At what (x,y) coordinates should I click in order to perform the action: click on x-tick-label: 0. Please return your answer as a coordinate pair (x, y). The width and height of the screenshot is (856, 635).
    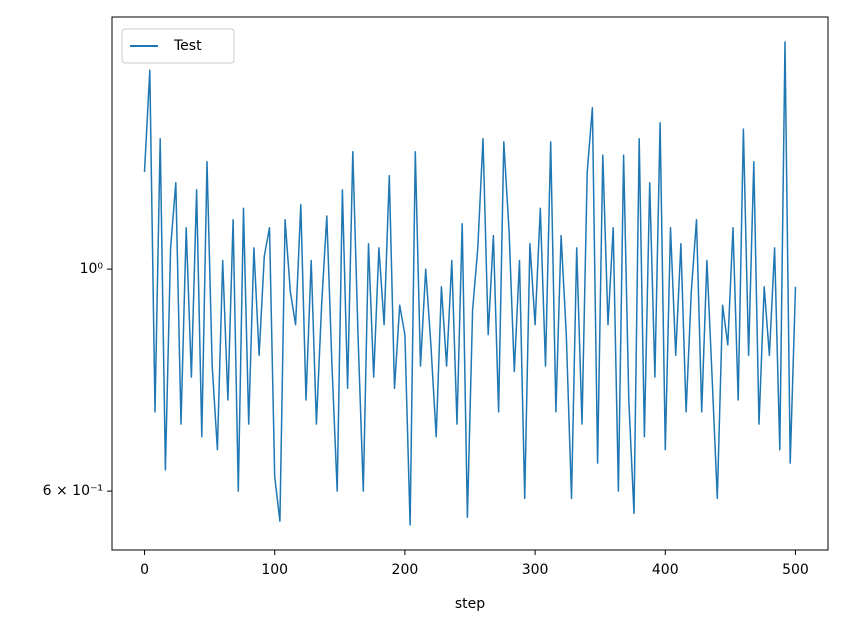
    Looking at the image, I should click on (144, 570).